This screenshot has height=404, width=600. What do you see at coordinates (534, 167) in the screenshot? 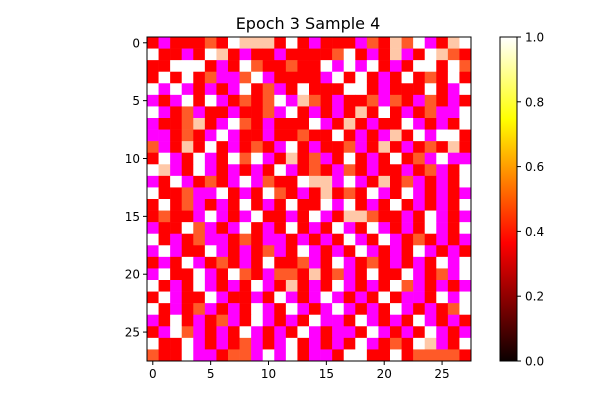
I see `colorbar-tick-label: 0.6` at bounding box center [534, 167].